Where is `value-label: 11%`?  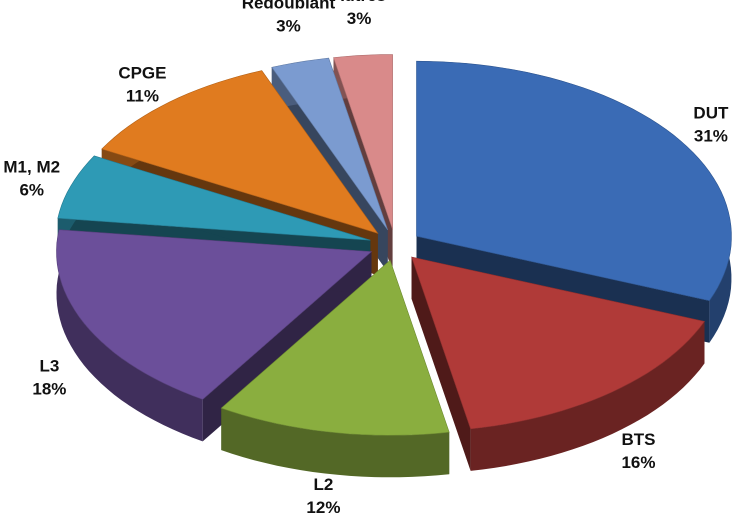 value-label: 11% is located at coordinates (142, 95).